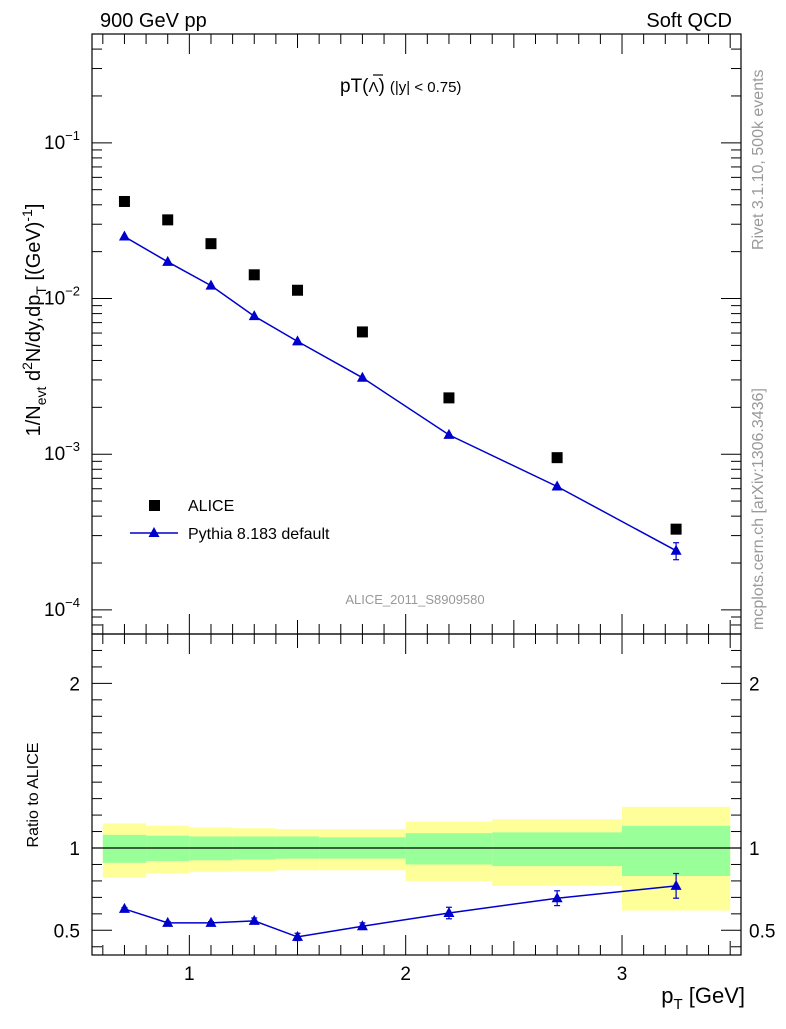 Image resolution: width=786 pixels, height=1029 pixels. Describe the element at coordinates (153, 21) in the screenshot. I see `header-left: 900 GeV pp` at that location.